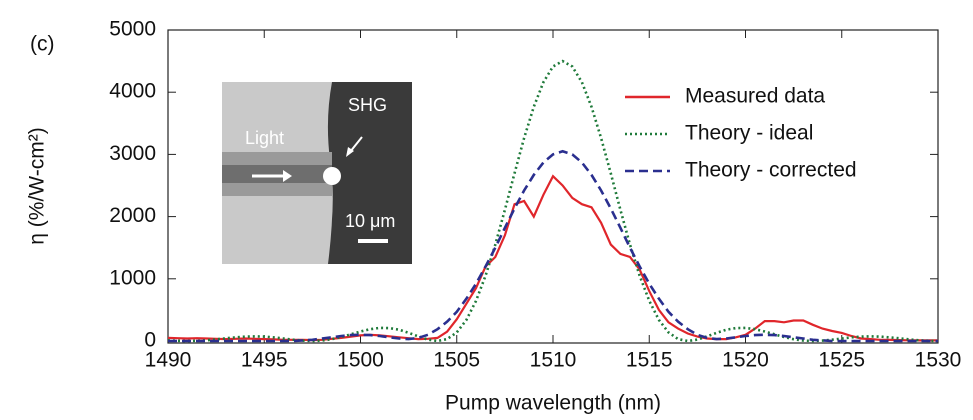 The width and height of the screenshot is (973, 420). I want to click on x-tick-label: 1510, so click(553, 360).